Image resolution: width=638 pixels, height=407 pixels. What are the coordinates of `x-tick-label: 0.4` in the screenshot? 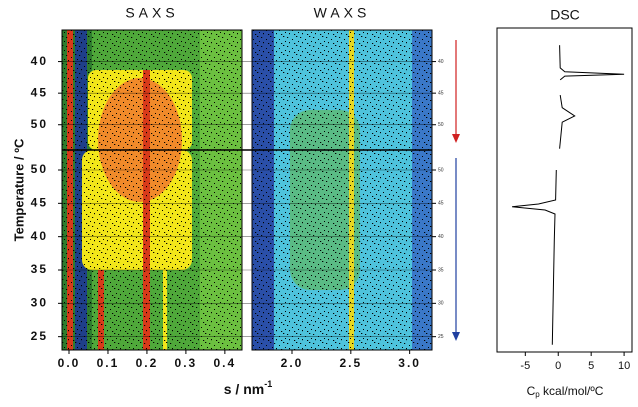 It's located at (225, 363).